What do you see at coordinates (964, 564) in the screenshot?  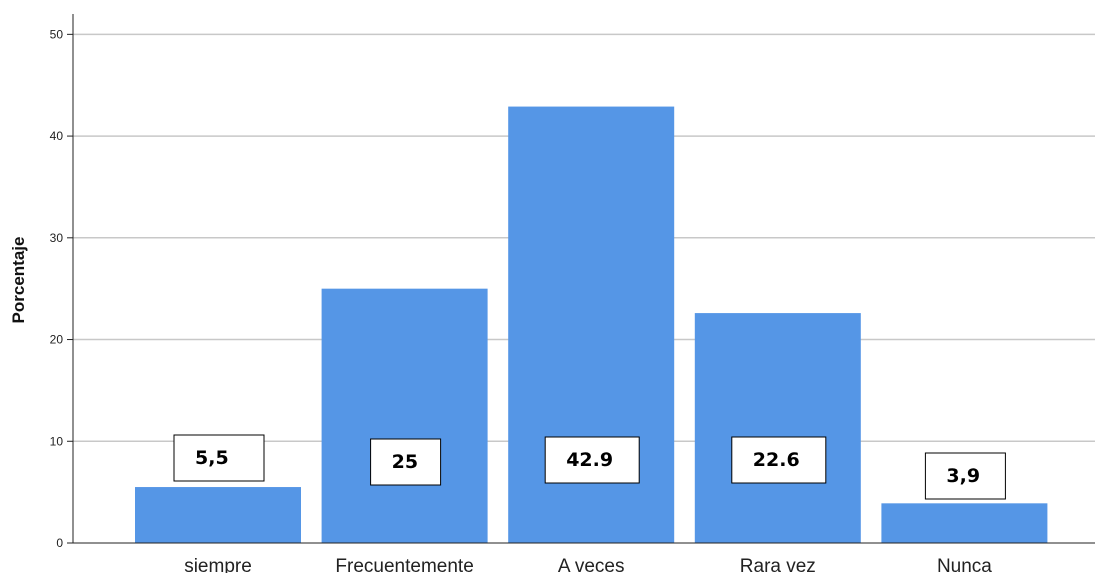 I see `x-tick-label: Nunca` at bounding box center [964, 564].